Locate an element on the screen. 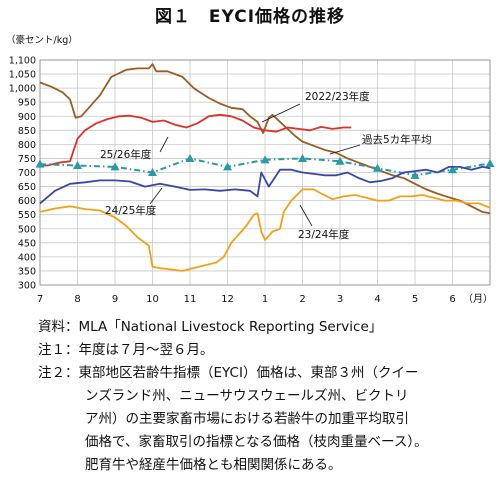  y-tick-label: 800 is located at coordinates (27, 145).